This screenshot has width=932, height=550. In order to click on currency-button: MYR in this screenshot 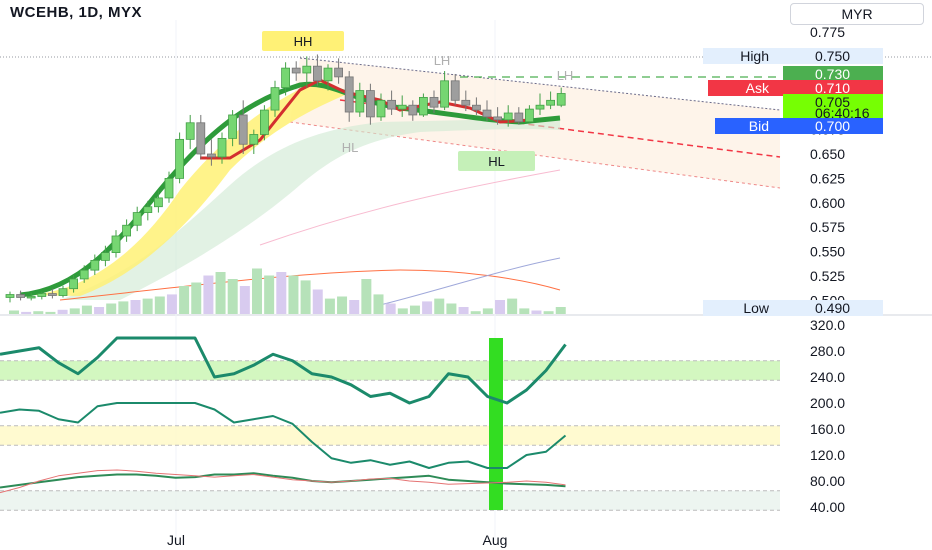, I will do `click(857, 14)`.